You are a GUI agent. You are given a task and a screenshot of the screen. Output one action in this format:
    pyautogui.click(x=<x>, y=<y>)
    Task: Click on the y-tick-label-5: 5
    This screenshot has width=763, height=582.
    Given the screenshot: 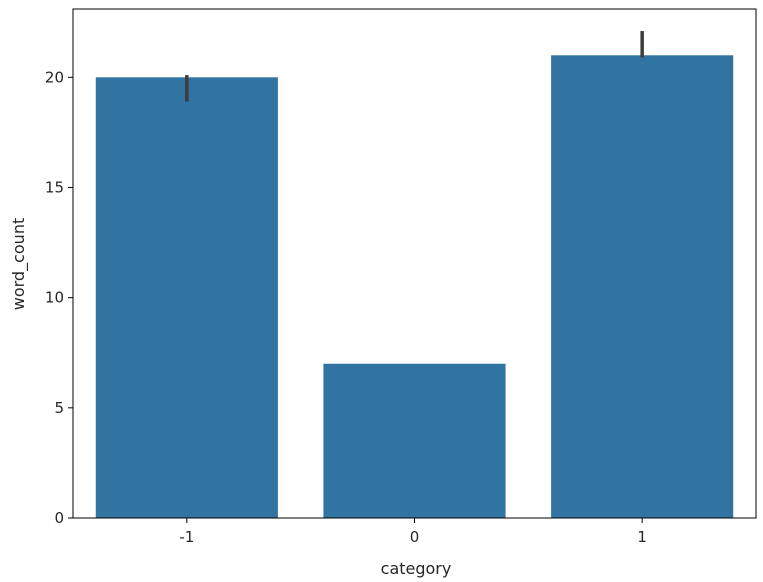 What is the action you would take?
    pyautogui.click(x=59, y=408)
    